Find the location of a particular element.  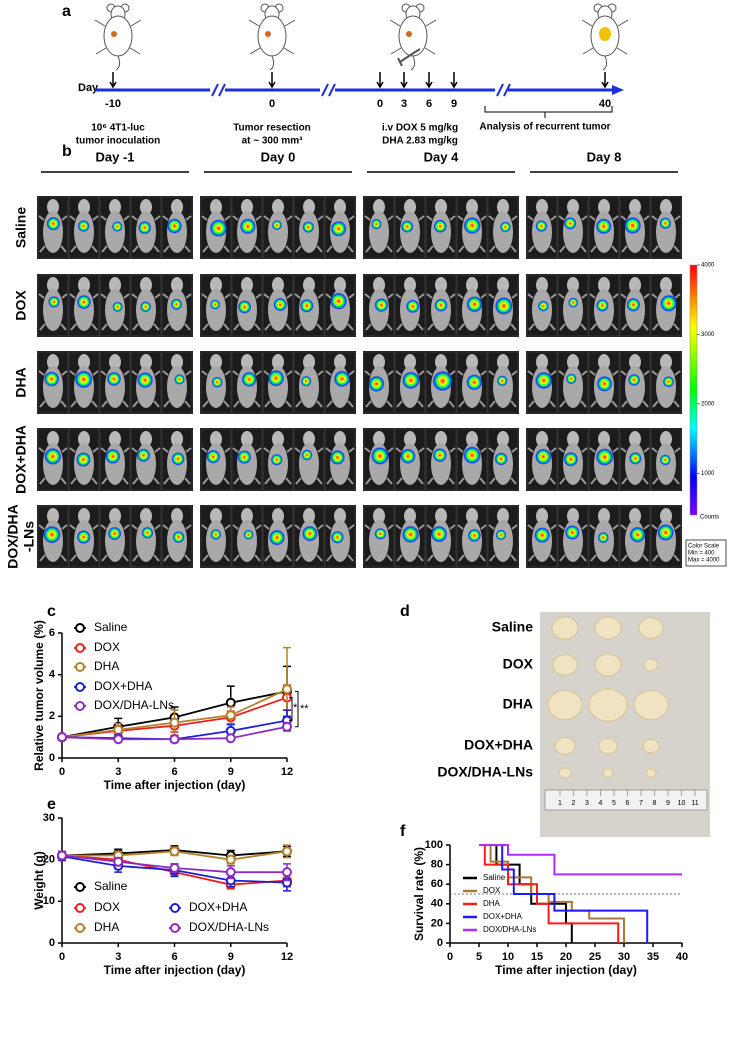

row-label: Saline is located at coordinates (512, 627).